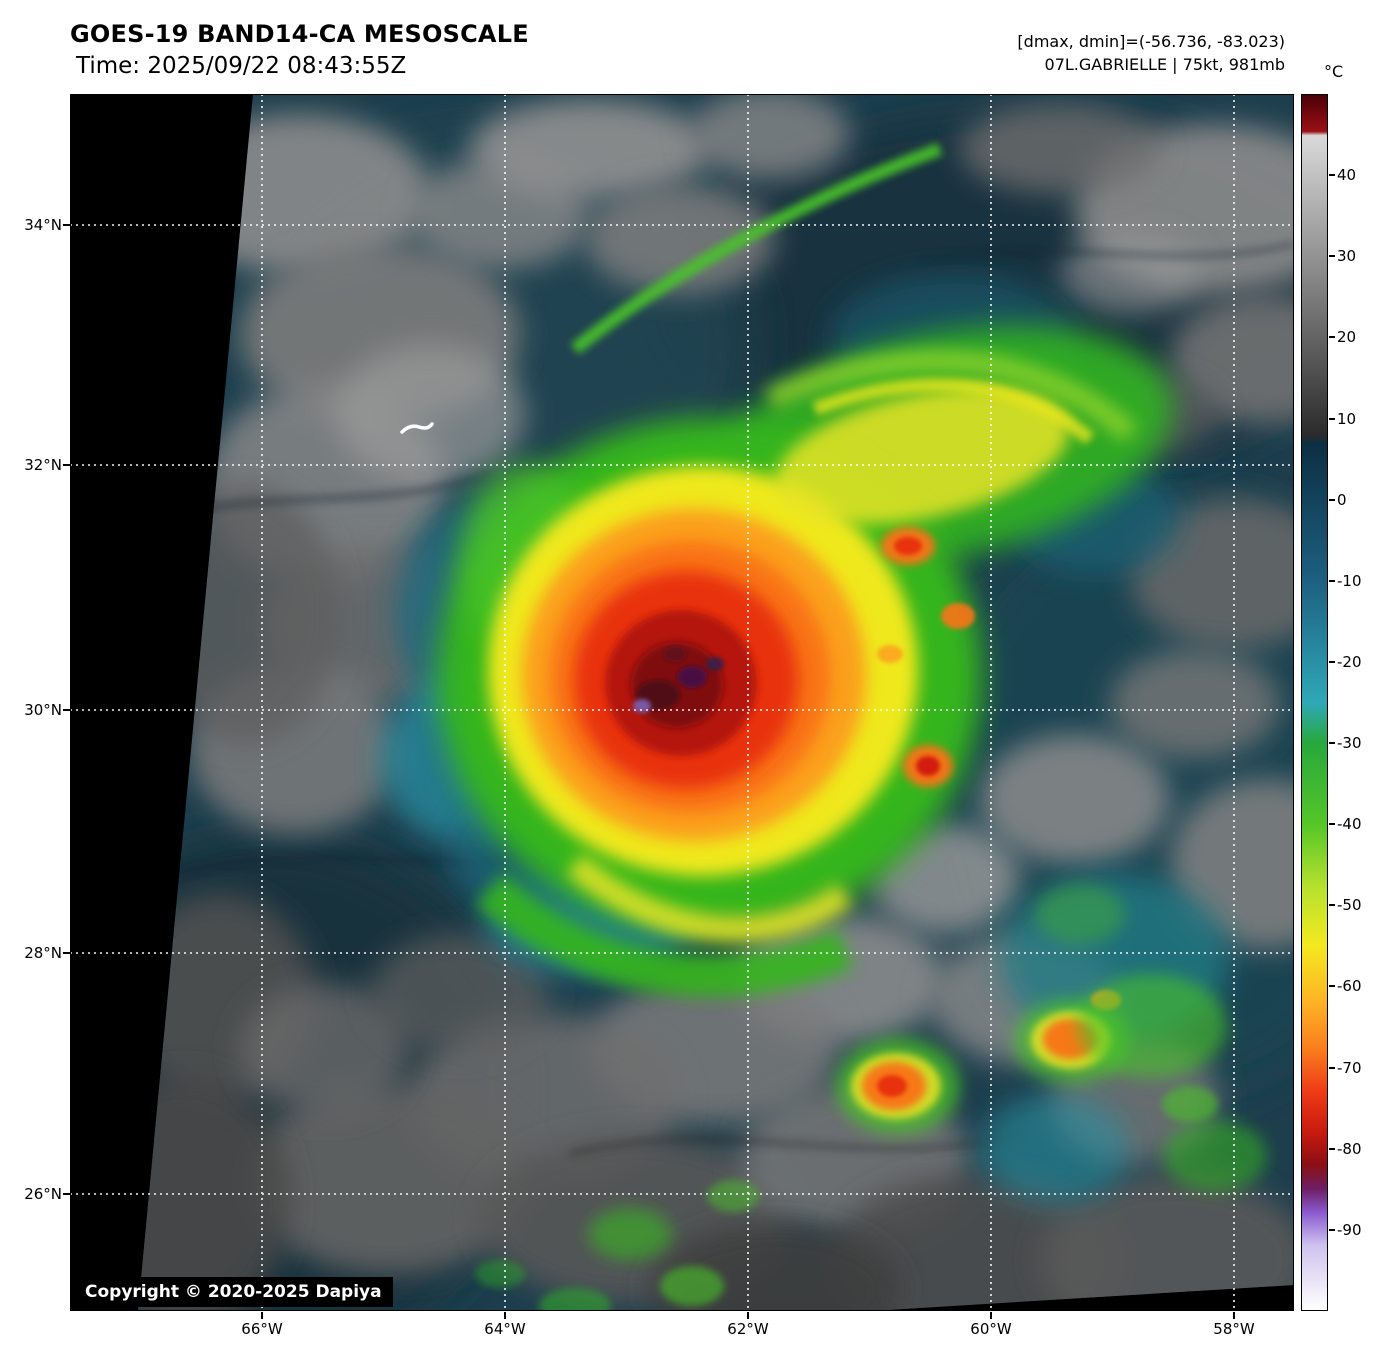 This screenshot has height=1359, width=1390. I want to click on lat-tick-label: 26°N, so click(43, 1194).